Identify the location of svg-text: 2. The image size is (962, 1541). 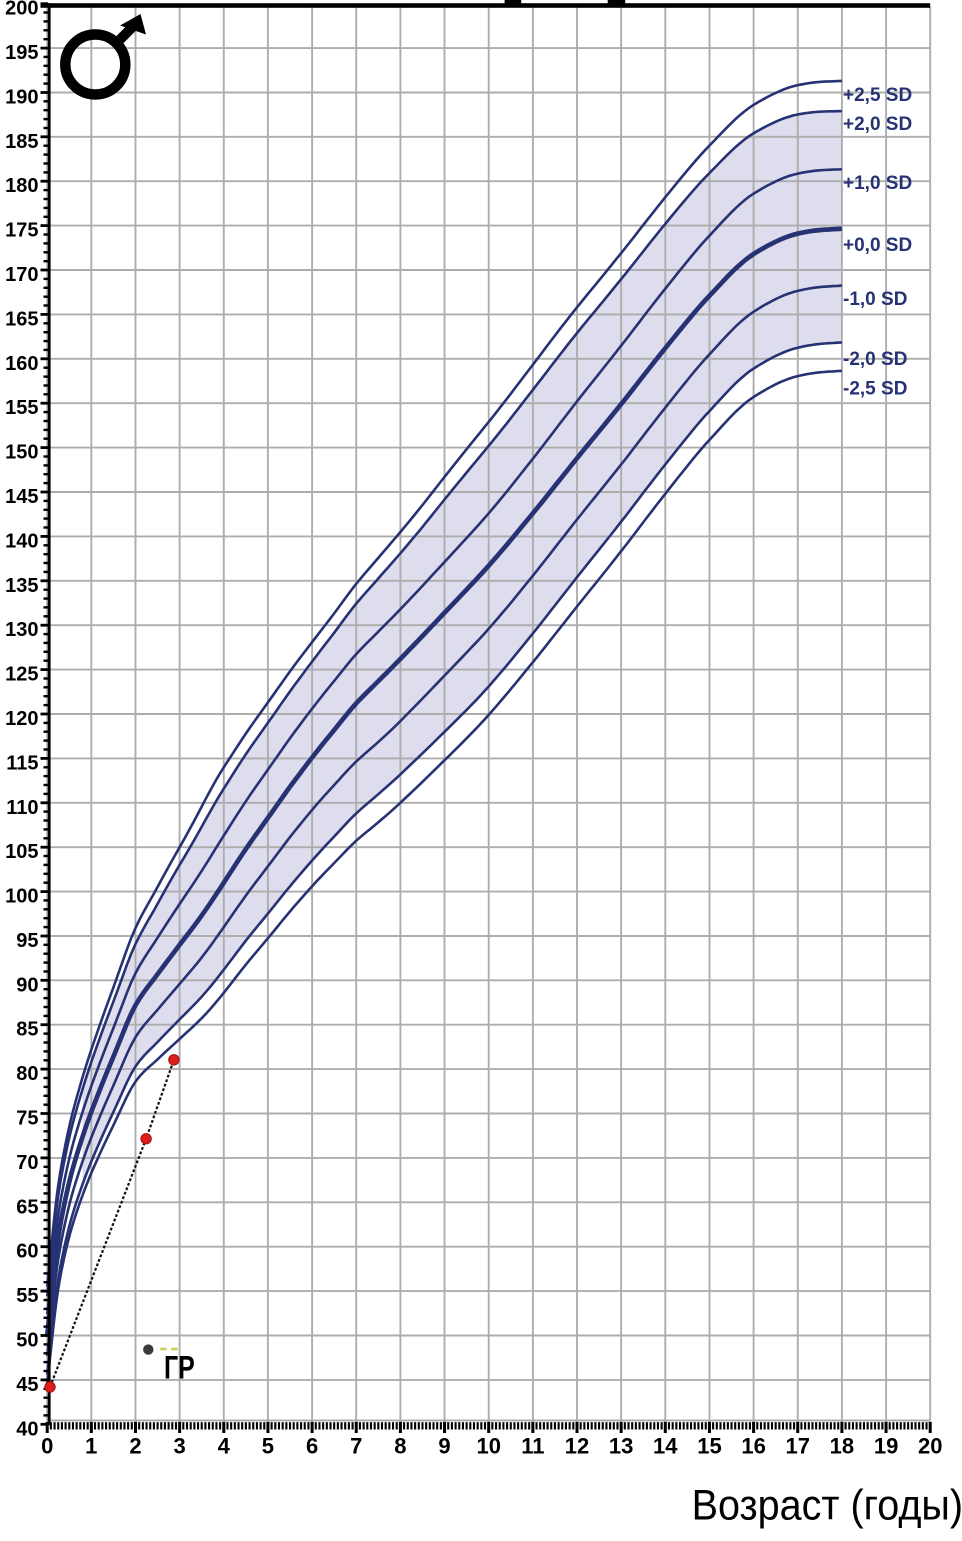
(135, 1446).